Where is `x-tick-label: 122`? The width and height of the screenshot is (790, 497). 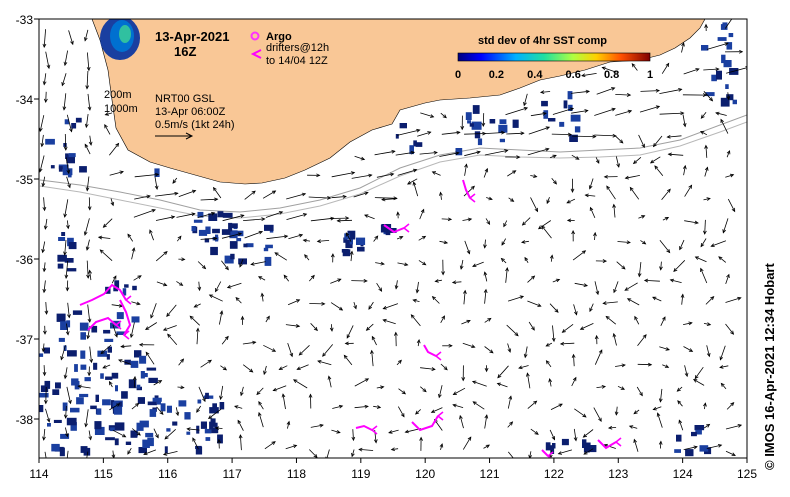
x-tick-label: 122 is located at coordinates (554, 474).